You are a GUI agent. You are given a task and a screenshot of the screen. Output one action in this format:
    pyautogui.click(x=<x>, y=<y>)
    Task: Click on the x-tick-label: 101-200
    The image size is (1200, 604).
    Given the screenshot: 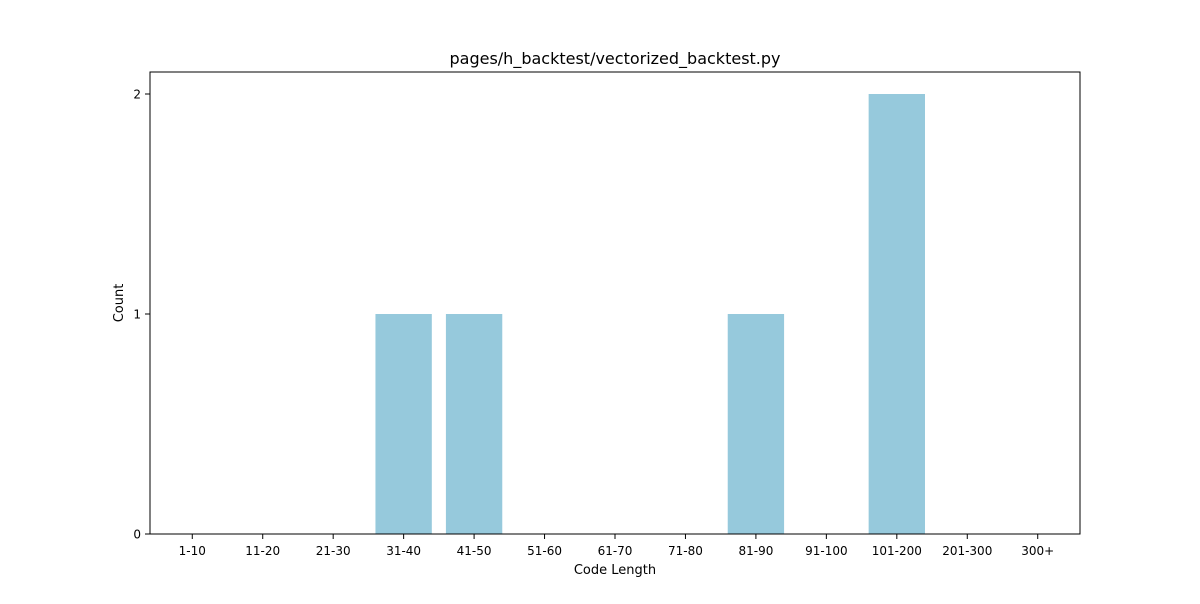 What is the action you would take?
    pyautogui.click(x=897, y=551)
    